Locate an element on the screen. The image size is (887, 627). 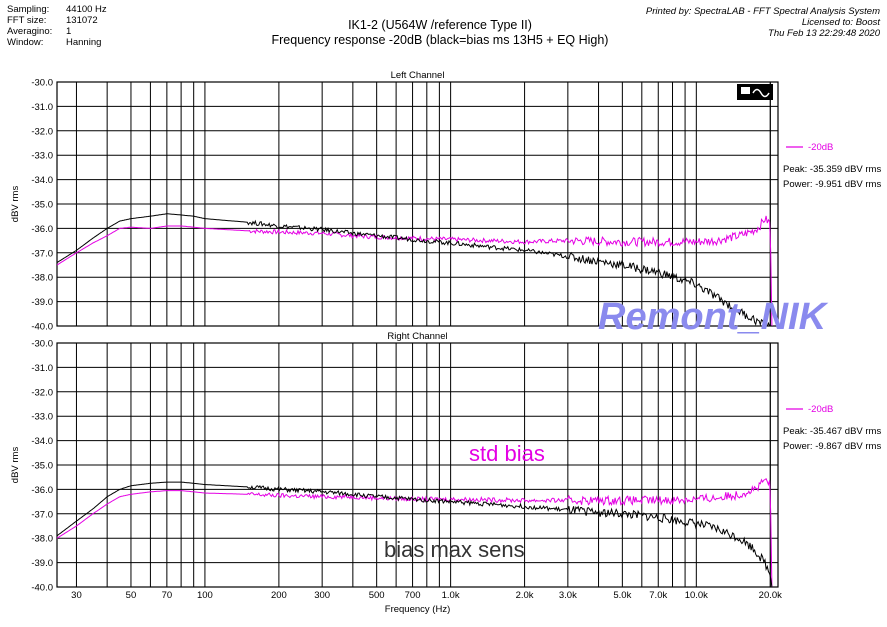
x-tick-label: 500 is located at coordinates (377, 595).